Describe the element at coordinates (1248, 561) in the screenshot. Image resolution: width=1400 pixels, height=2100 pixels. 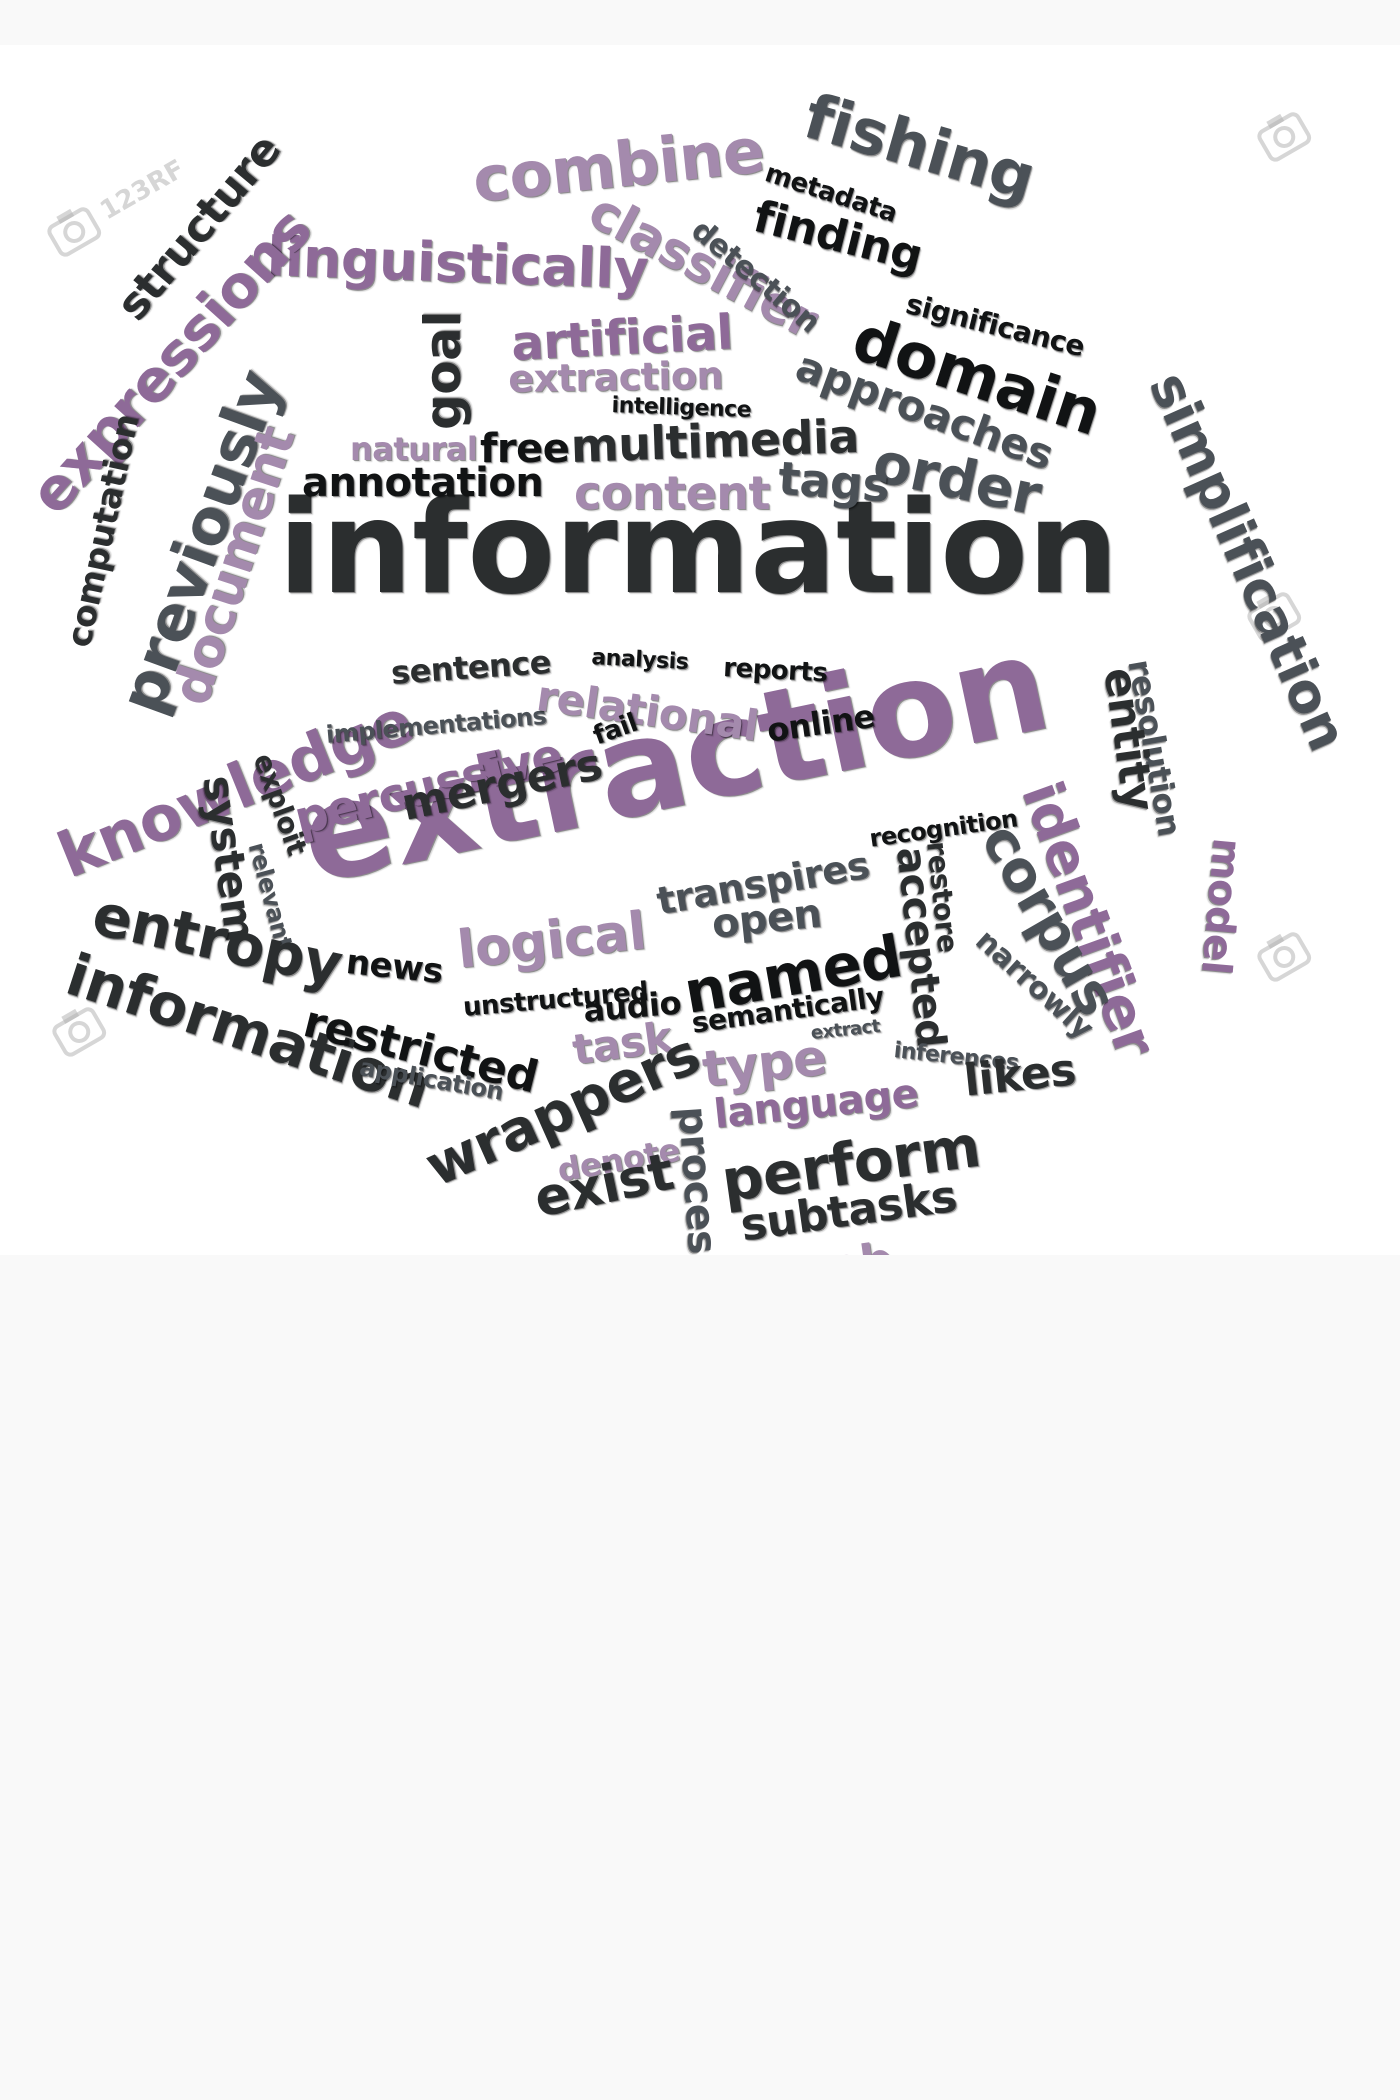
I see `cloud-word-simplification: simplification` at that location.